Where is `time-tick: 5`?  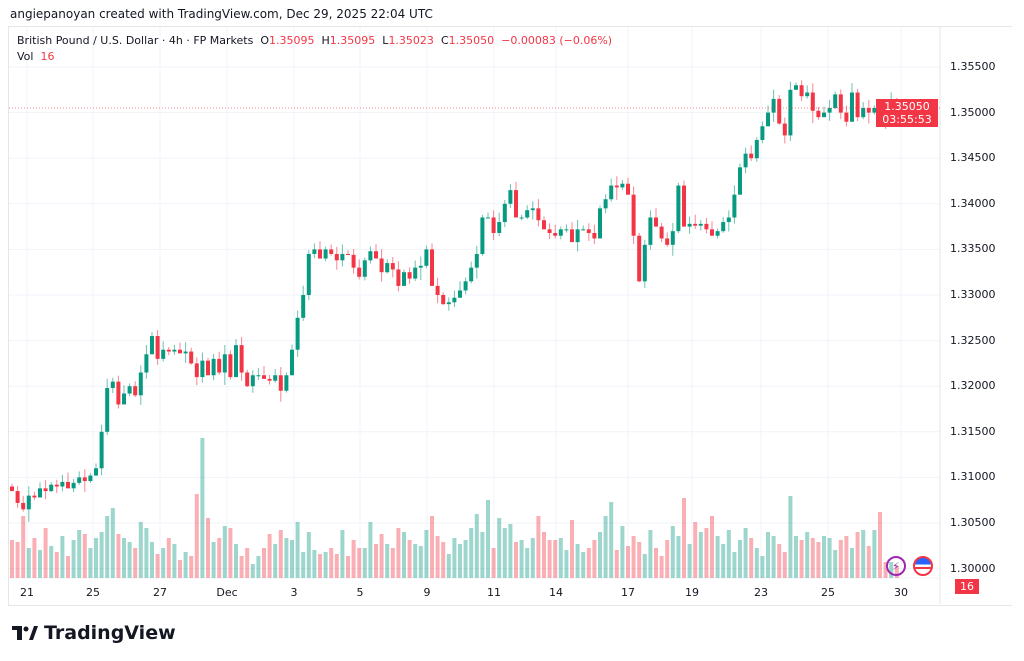
time-tick: 5 is located at coordinates (360, 592).